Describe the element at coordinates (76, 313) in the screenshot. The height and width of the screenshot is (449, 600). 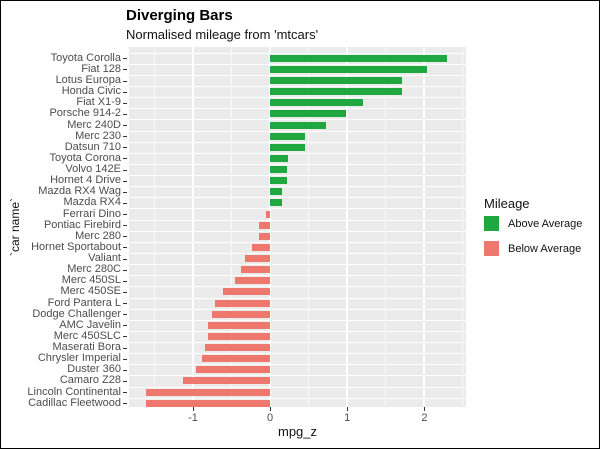
I see `y-axis-label: Dodge Challenger` at that location.